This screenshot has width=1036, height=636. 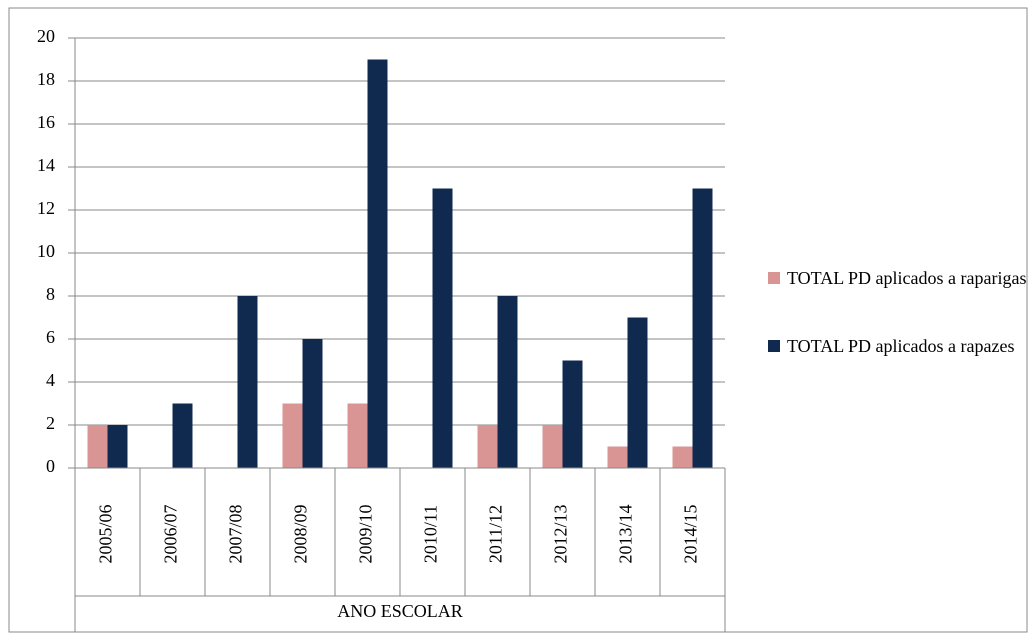 What do you see at coordinates (50, 294) in the screenshot?
I see `y-tick-label: 8` at bounding box center [50, 294].